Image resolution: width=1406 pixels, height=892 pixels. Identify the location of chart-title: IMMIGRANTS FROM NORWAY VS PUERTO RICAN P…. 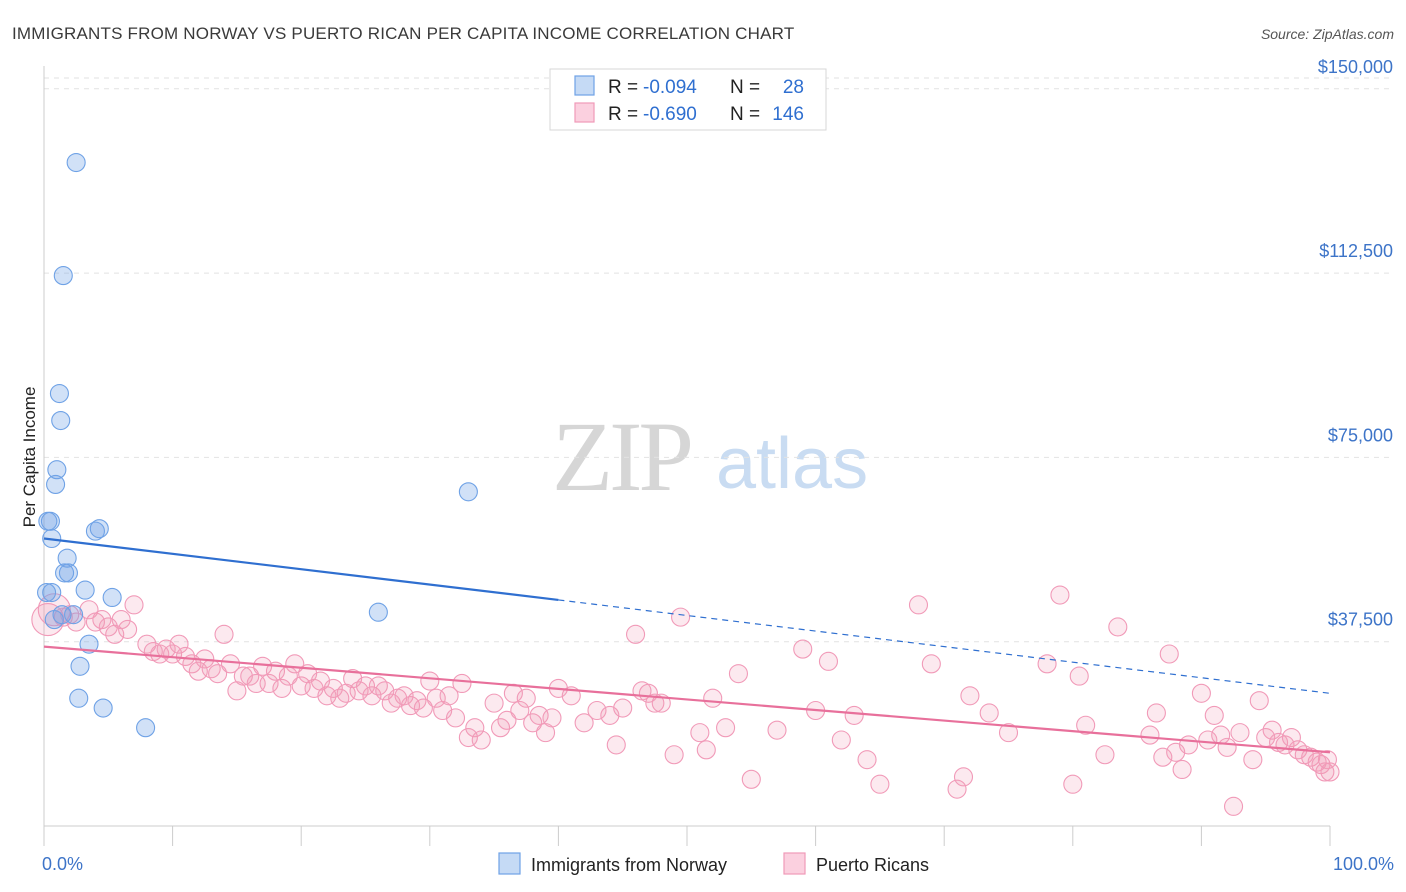
(403, 33).